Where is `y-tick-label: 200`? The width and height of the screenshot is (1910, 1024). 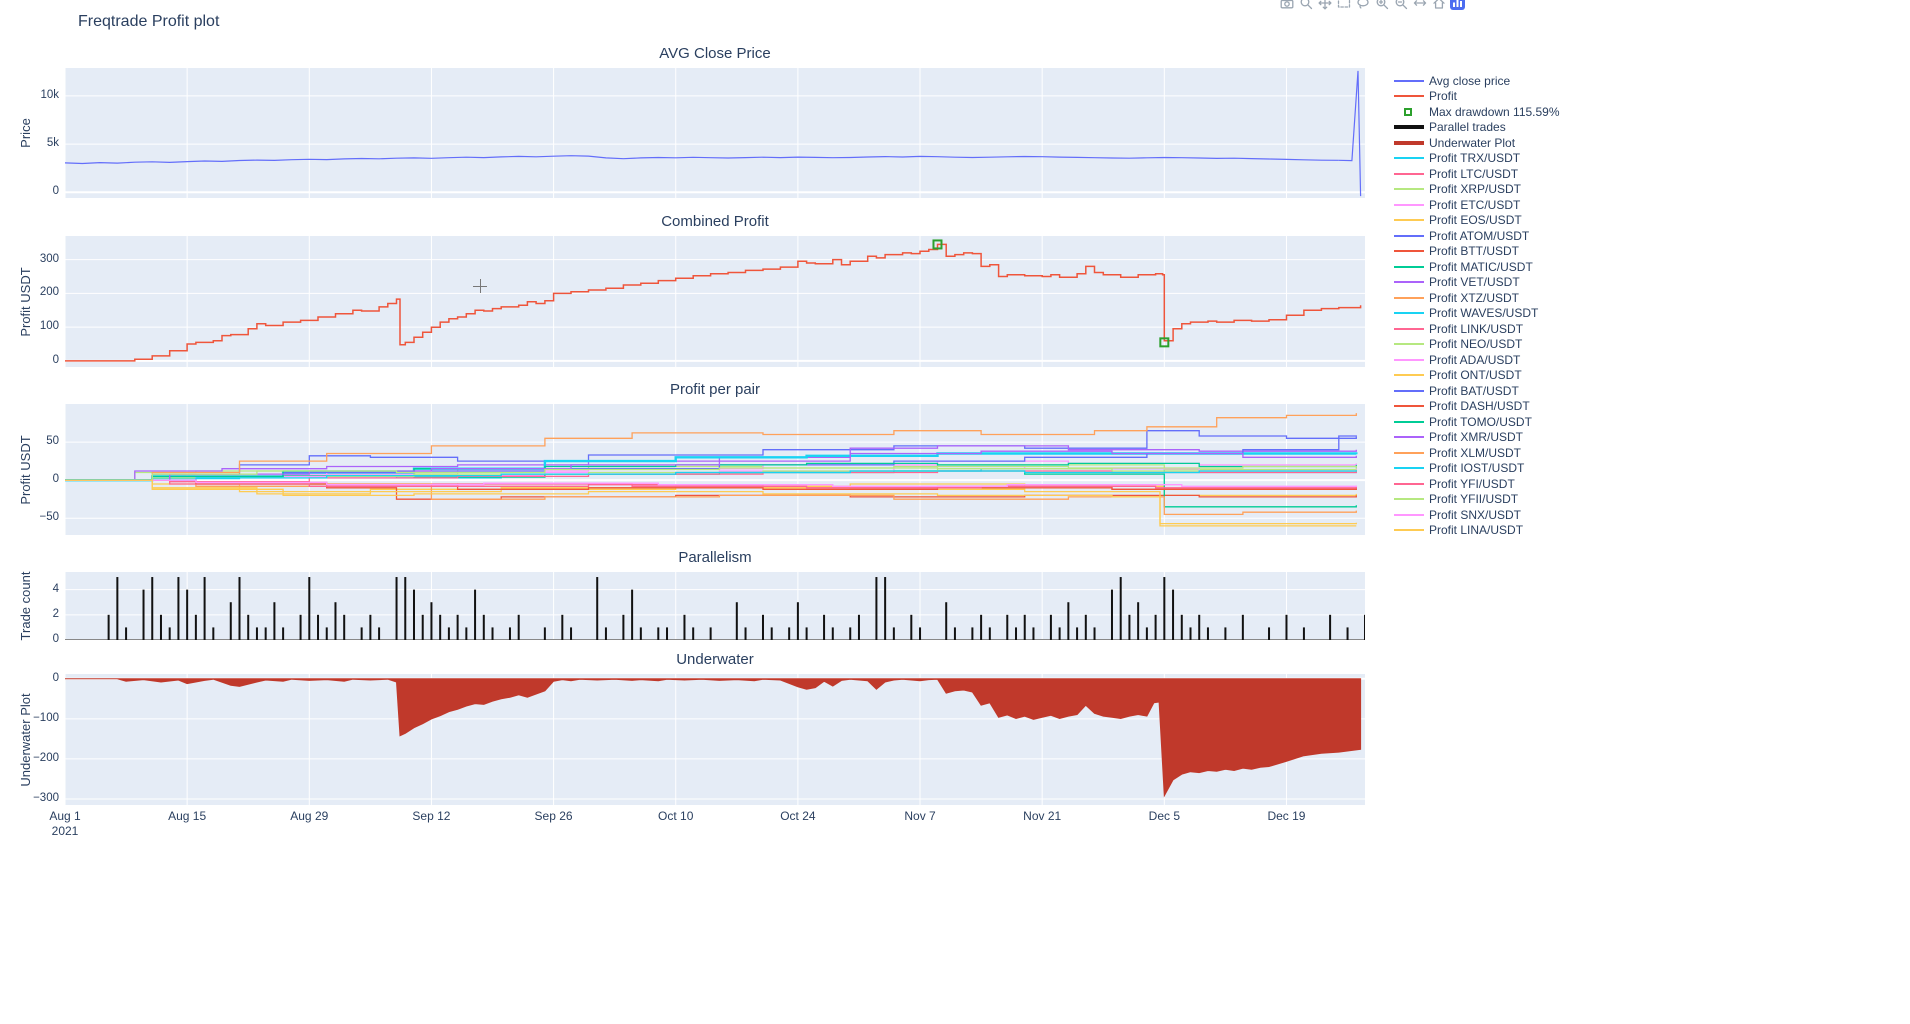 y-tick-label: 200 is located at coordinates (49, 292).